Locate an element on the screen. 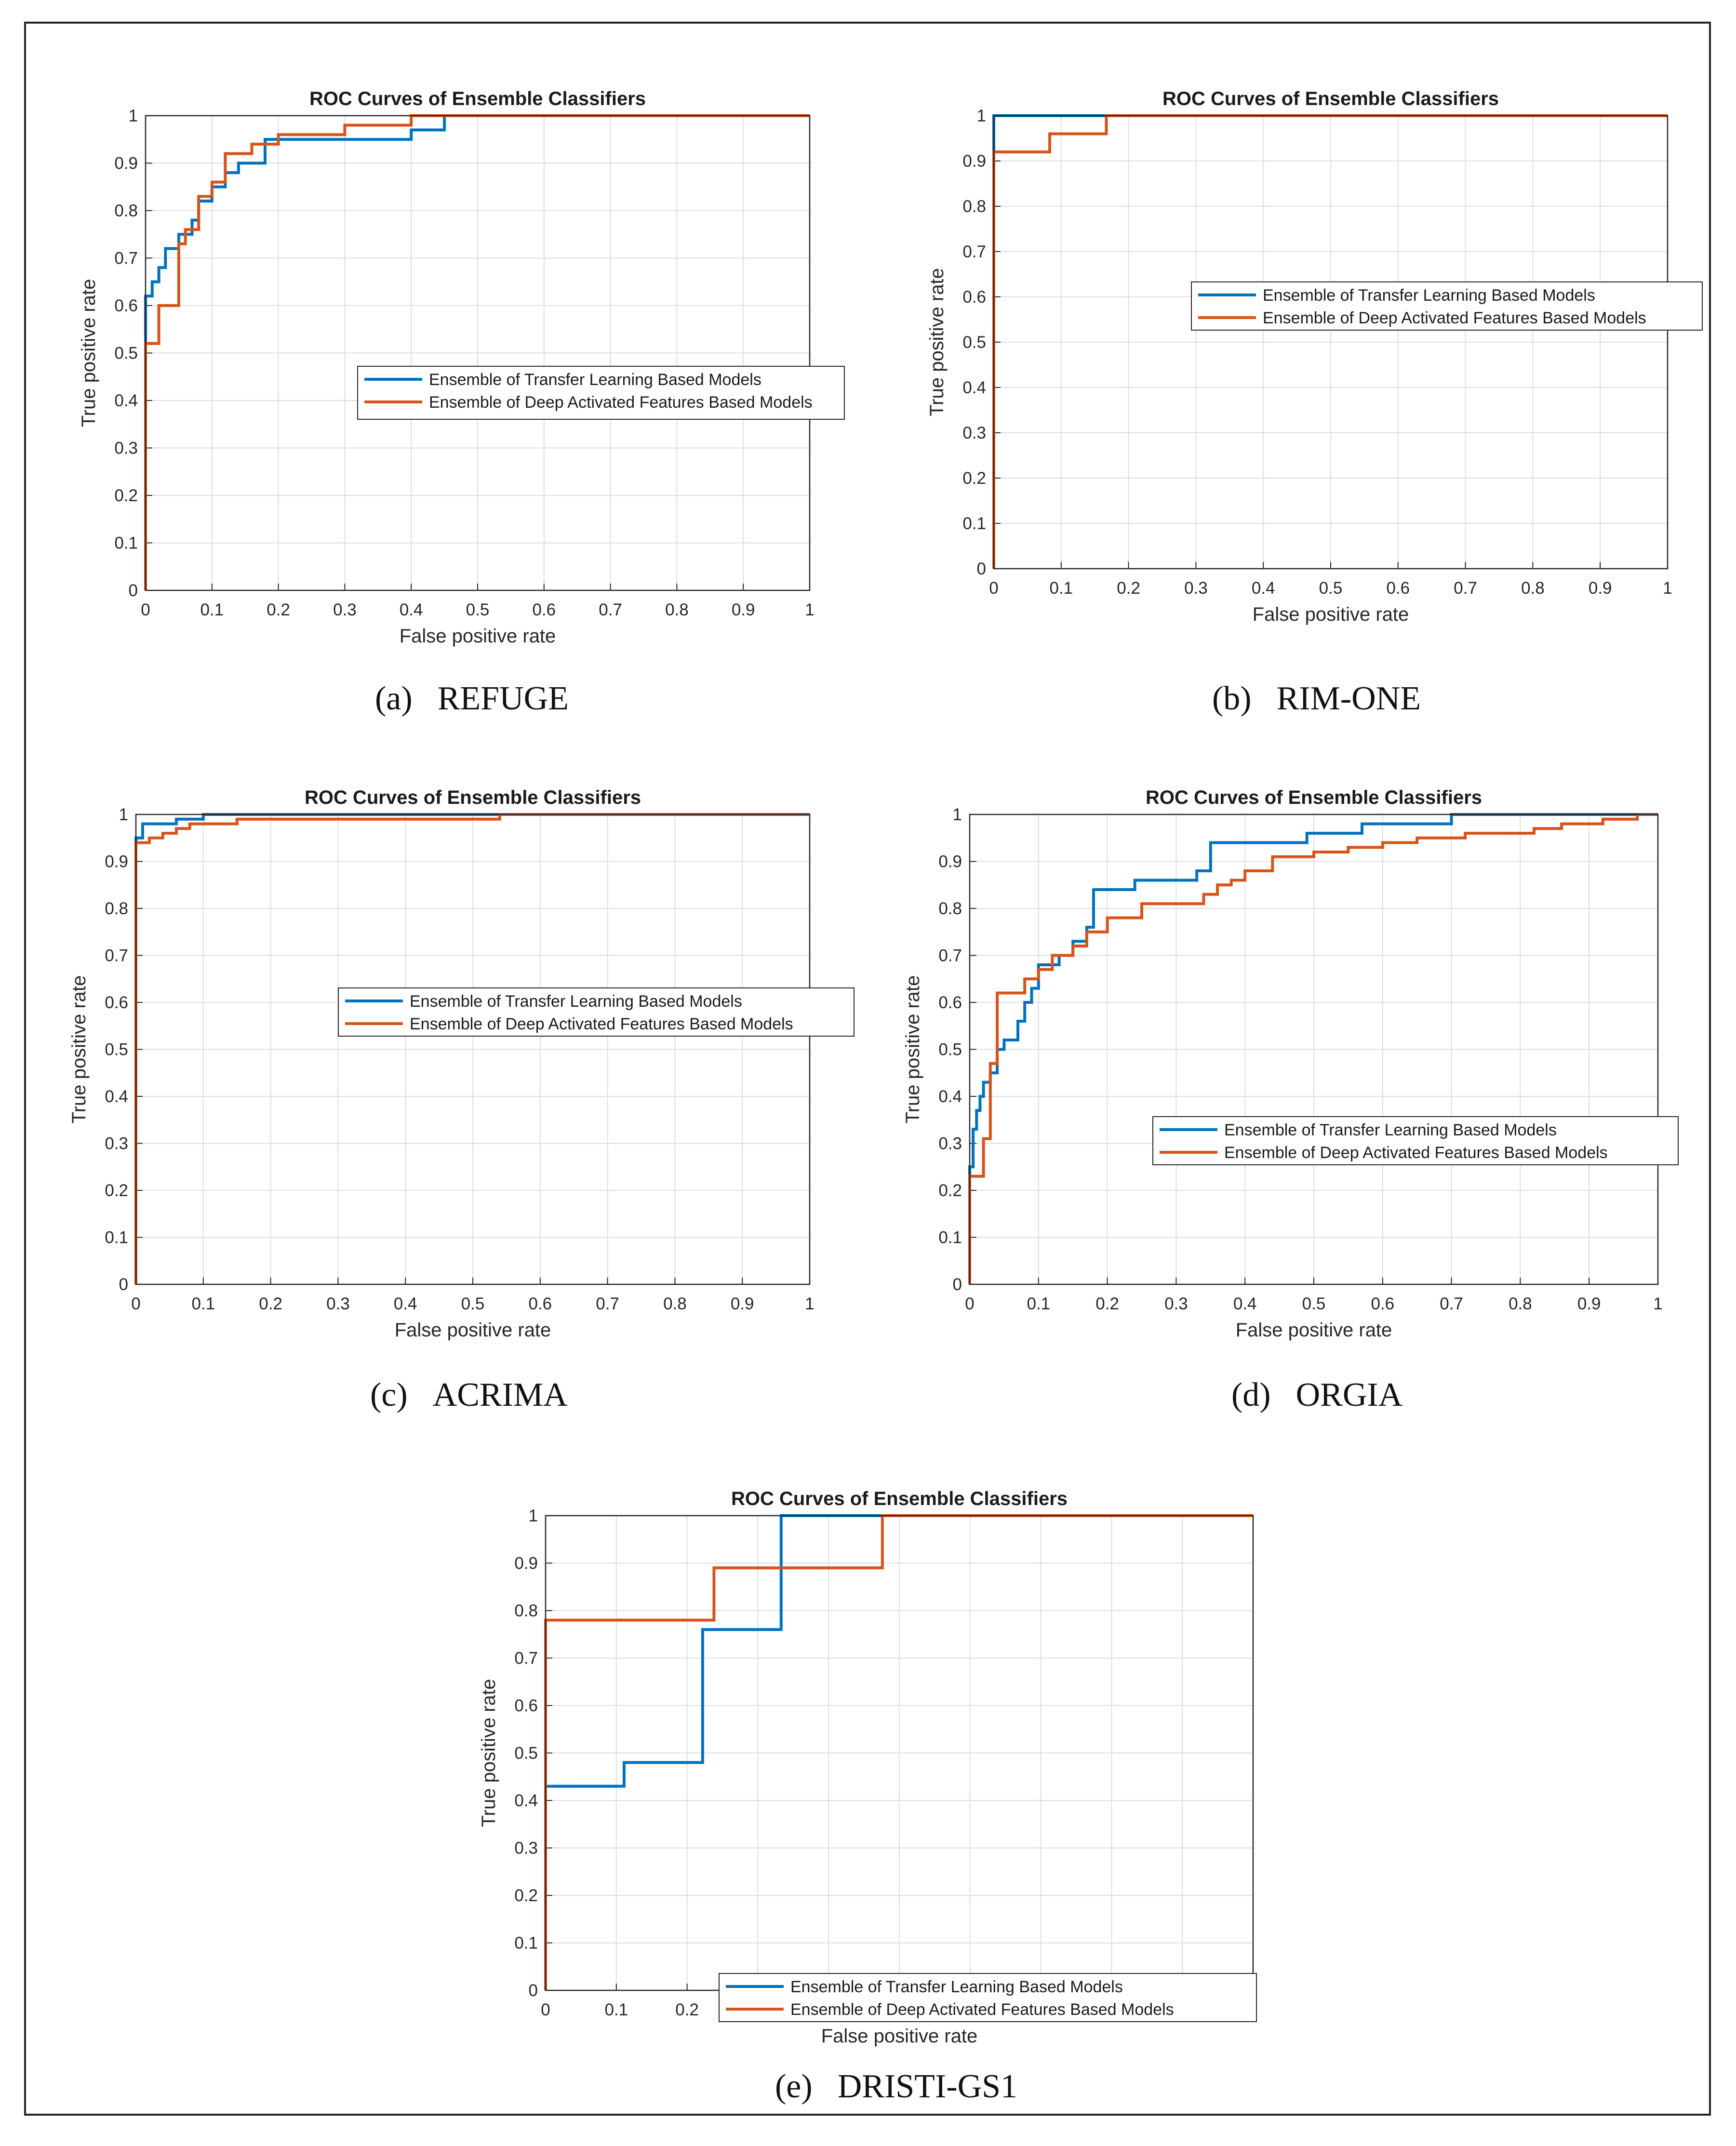 This screenshot has height=2146, width=1736. y-tick-label: 0.9 is located at coordinates (126, 163).